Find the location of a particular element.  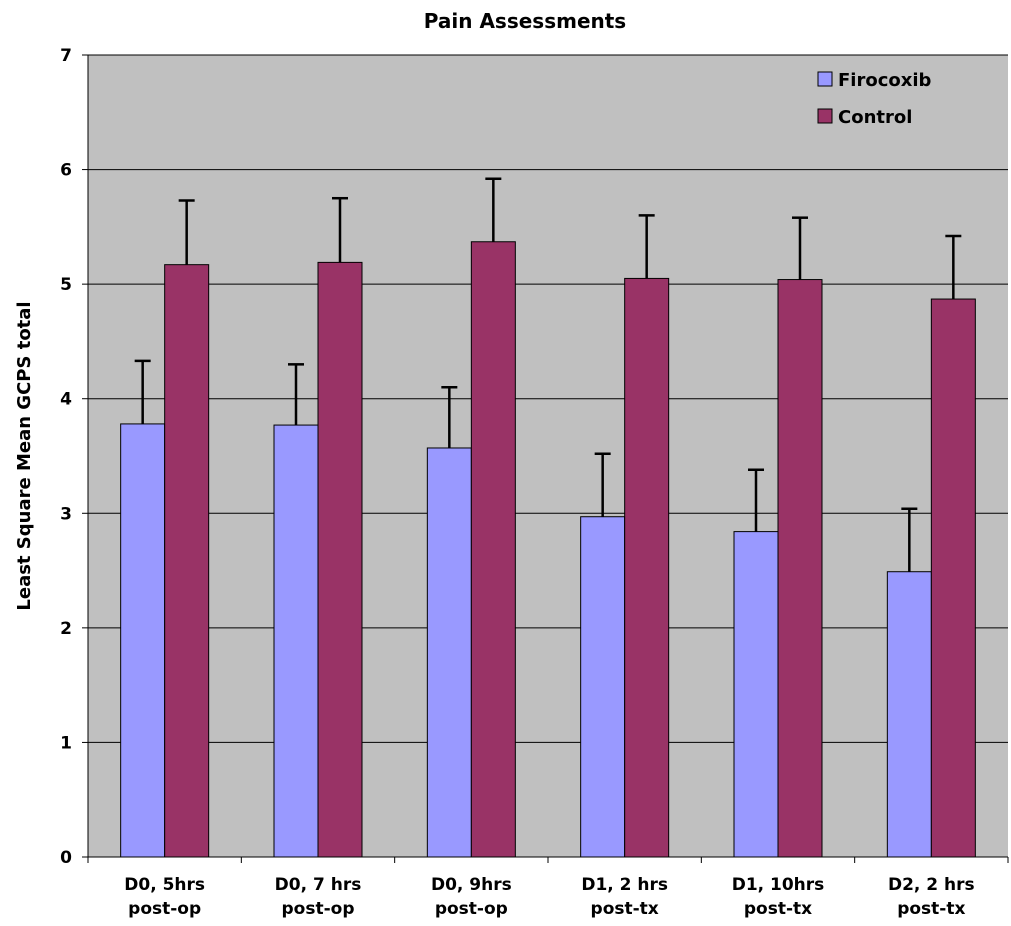

x-tick-label: D2, 2 hrs post-tx is located at coordinates (931, 897).